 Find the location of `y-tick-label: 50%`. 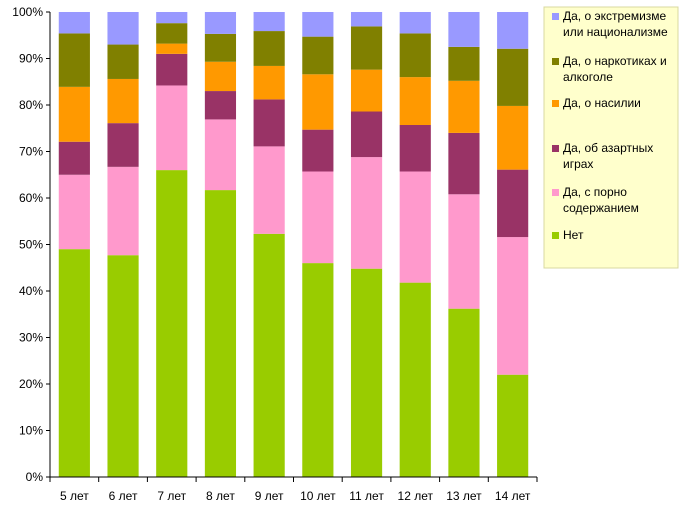

y-tick-label: 50% is located at coordinates (31, 245).